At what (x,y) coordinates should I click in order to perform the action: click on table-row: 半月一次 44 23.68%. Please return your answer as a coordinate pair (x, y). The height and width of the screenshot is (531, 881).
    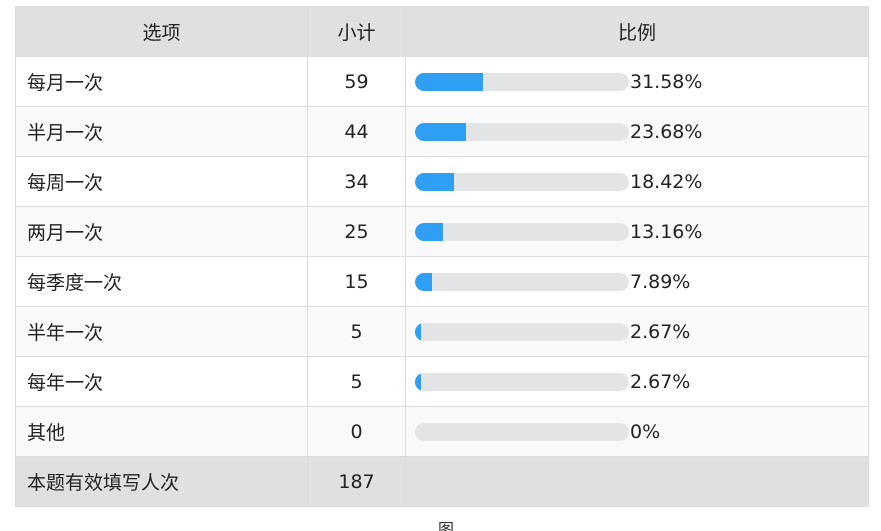
    Looking at the image, I should click on (442, 131).